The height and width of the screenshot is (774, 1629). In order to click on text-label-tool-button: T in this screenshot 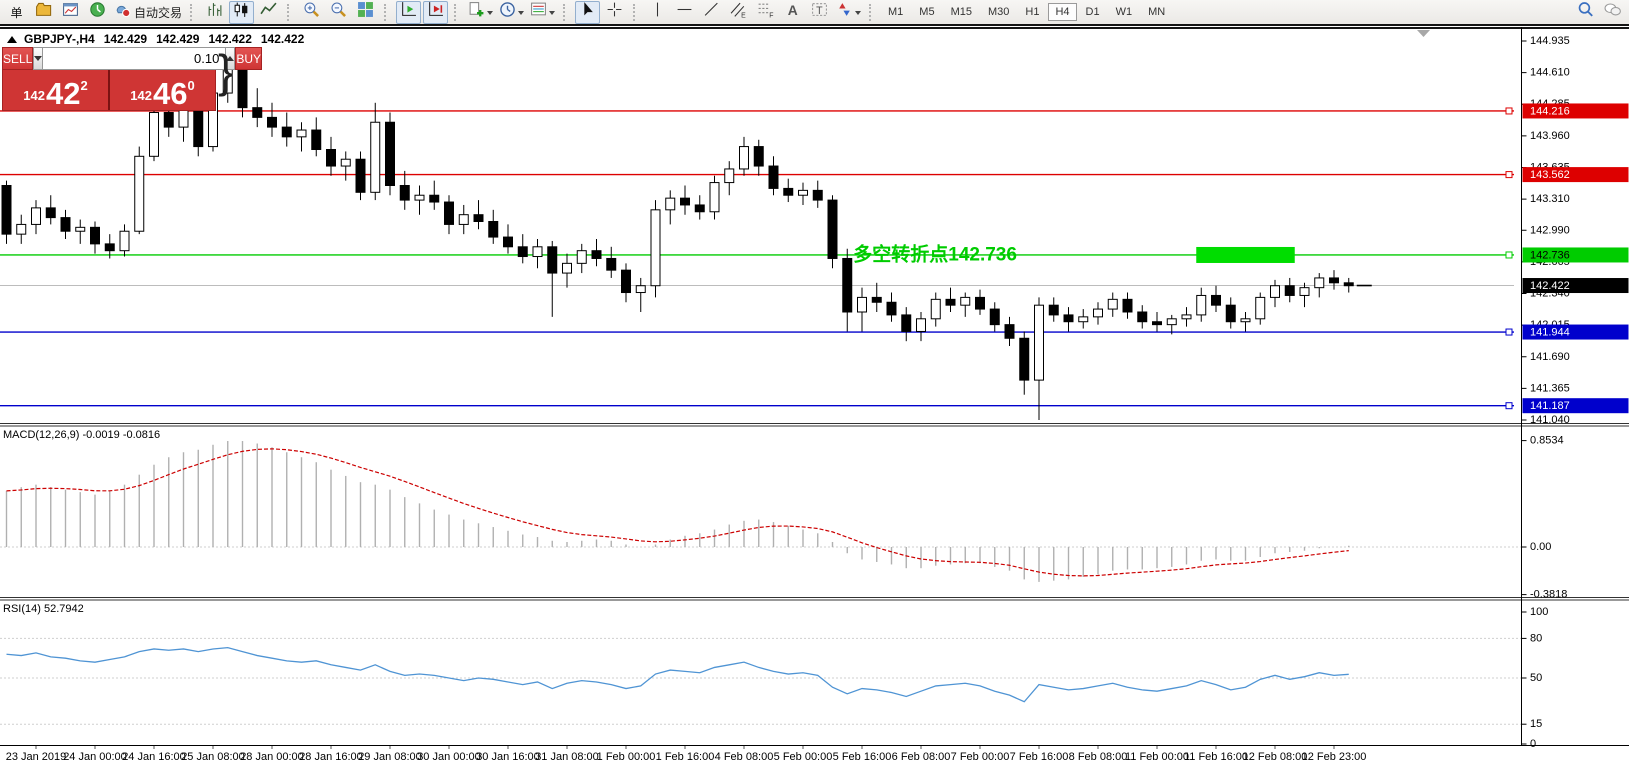, I will do `click(819, 12)`.